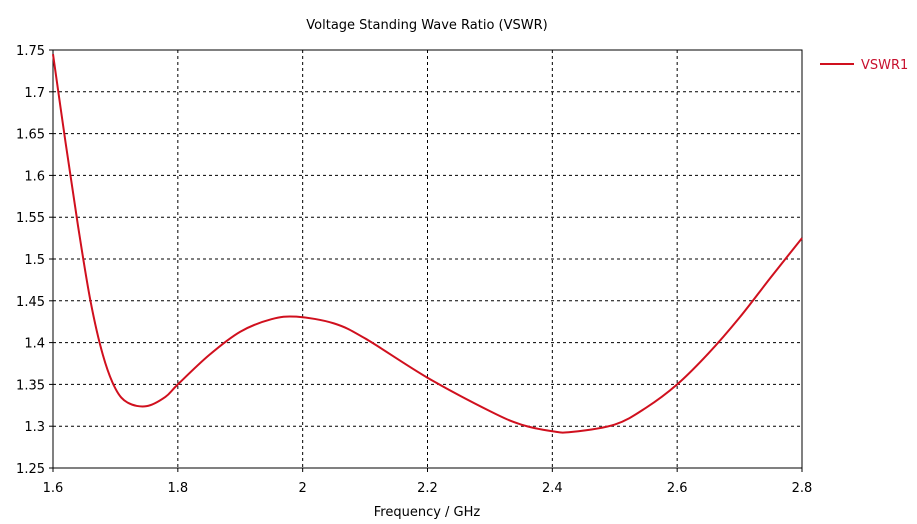 Image resolution: width=917 pixels, height=524 pixels. Describe the element at coordinates (677, 488) in the screenshot. I see `x-tick-label: 2.6` at that location.